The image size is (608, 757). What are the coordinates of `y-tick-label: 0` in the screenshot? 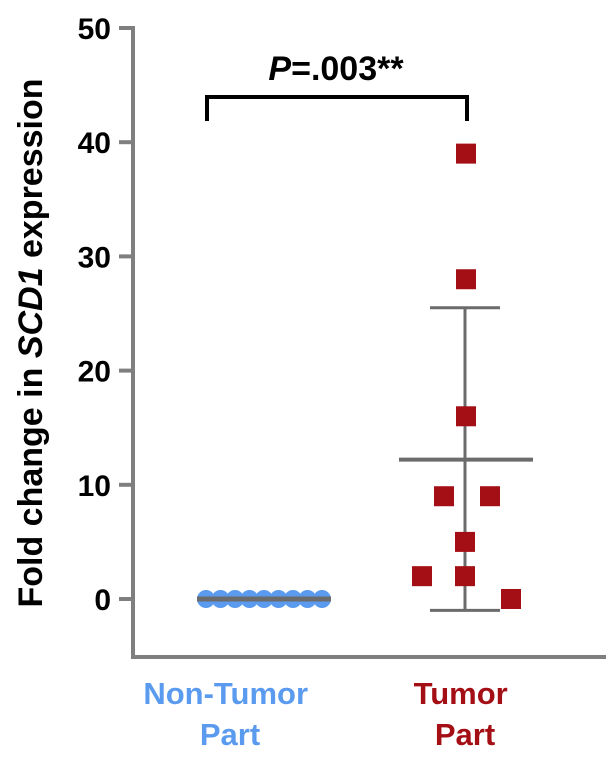 It's located at (102, 600).